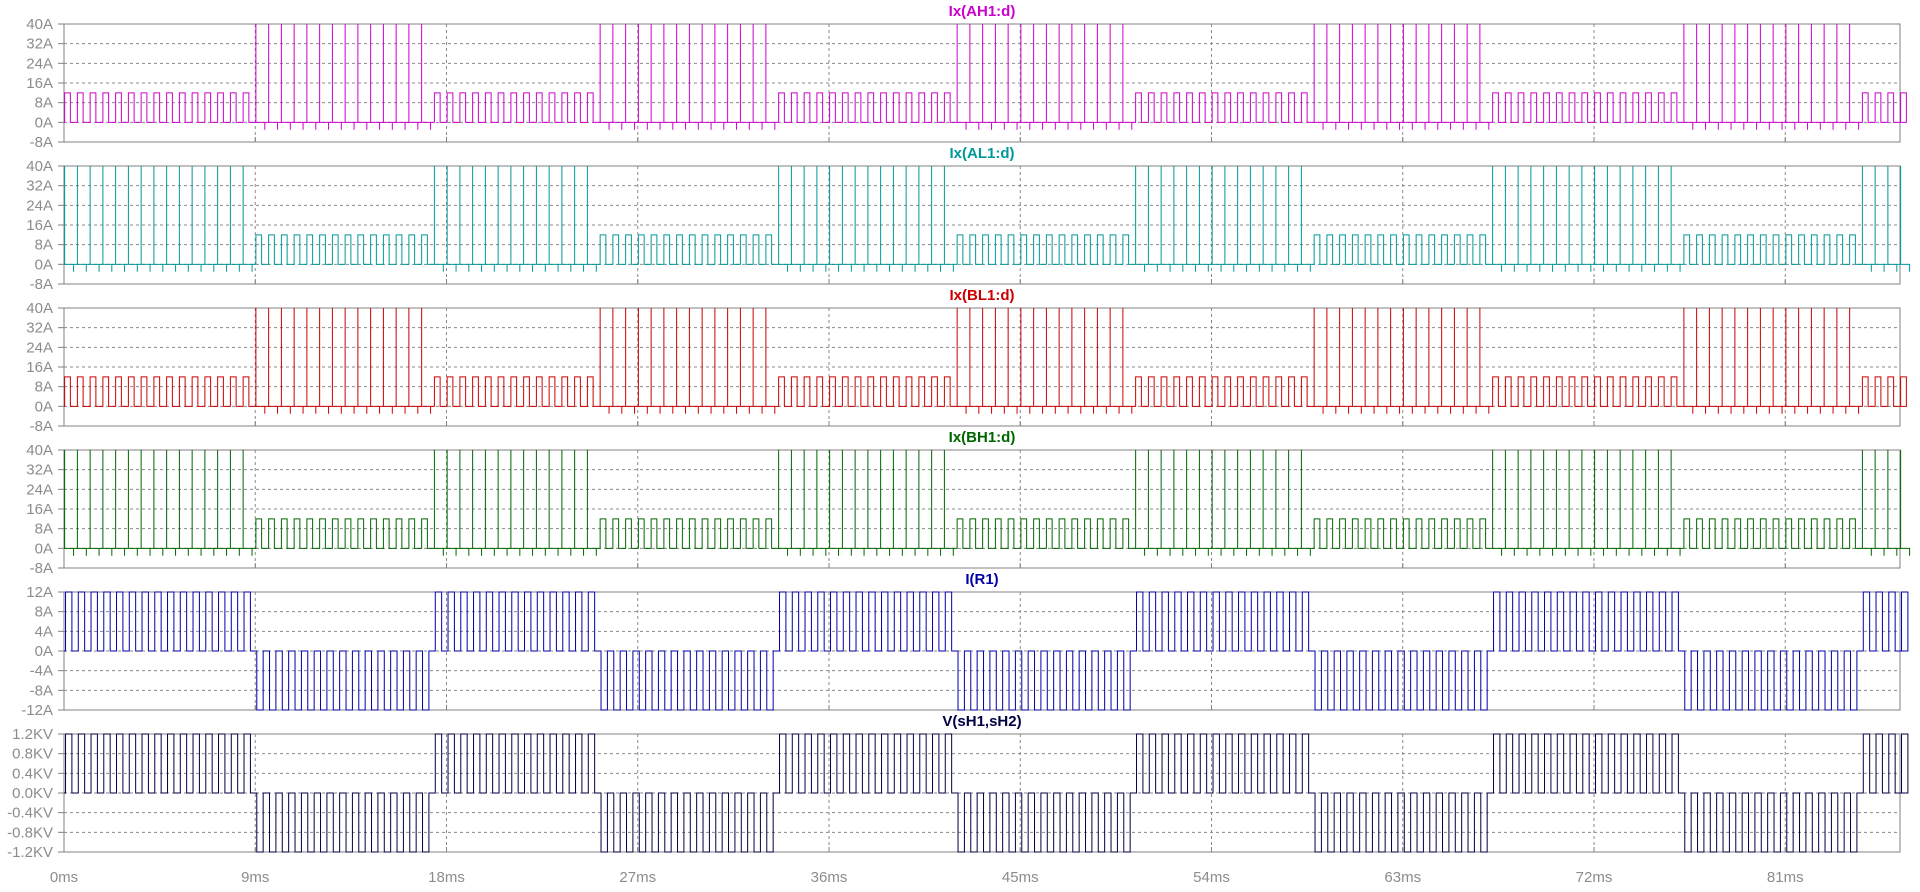  What do you see at coordinates (637, 877) in the screenshot?
I see `x-tick-label: 27ms` at bounding box center [637, 877].